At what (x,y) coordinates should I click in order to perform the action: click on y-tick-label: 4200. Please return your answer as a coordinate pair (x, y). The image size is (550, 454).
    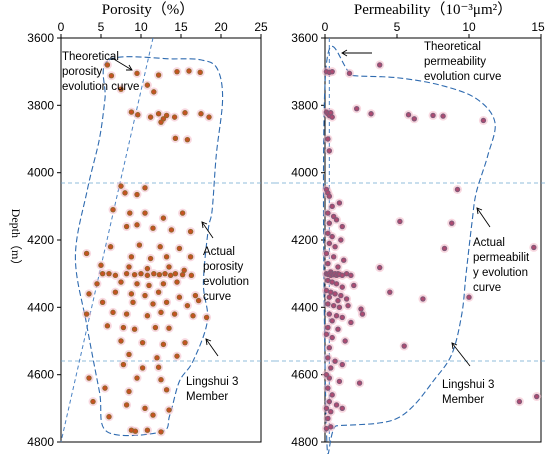
    Looking at the image, I should click on (40, 240).